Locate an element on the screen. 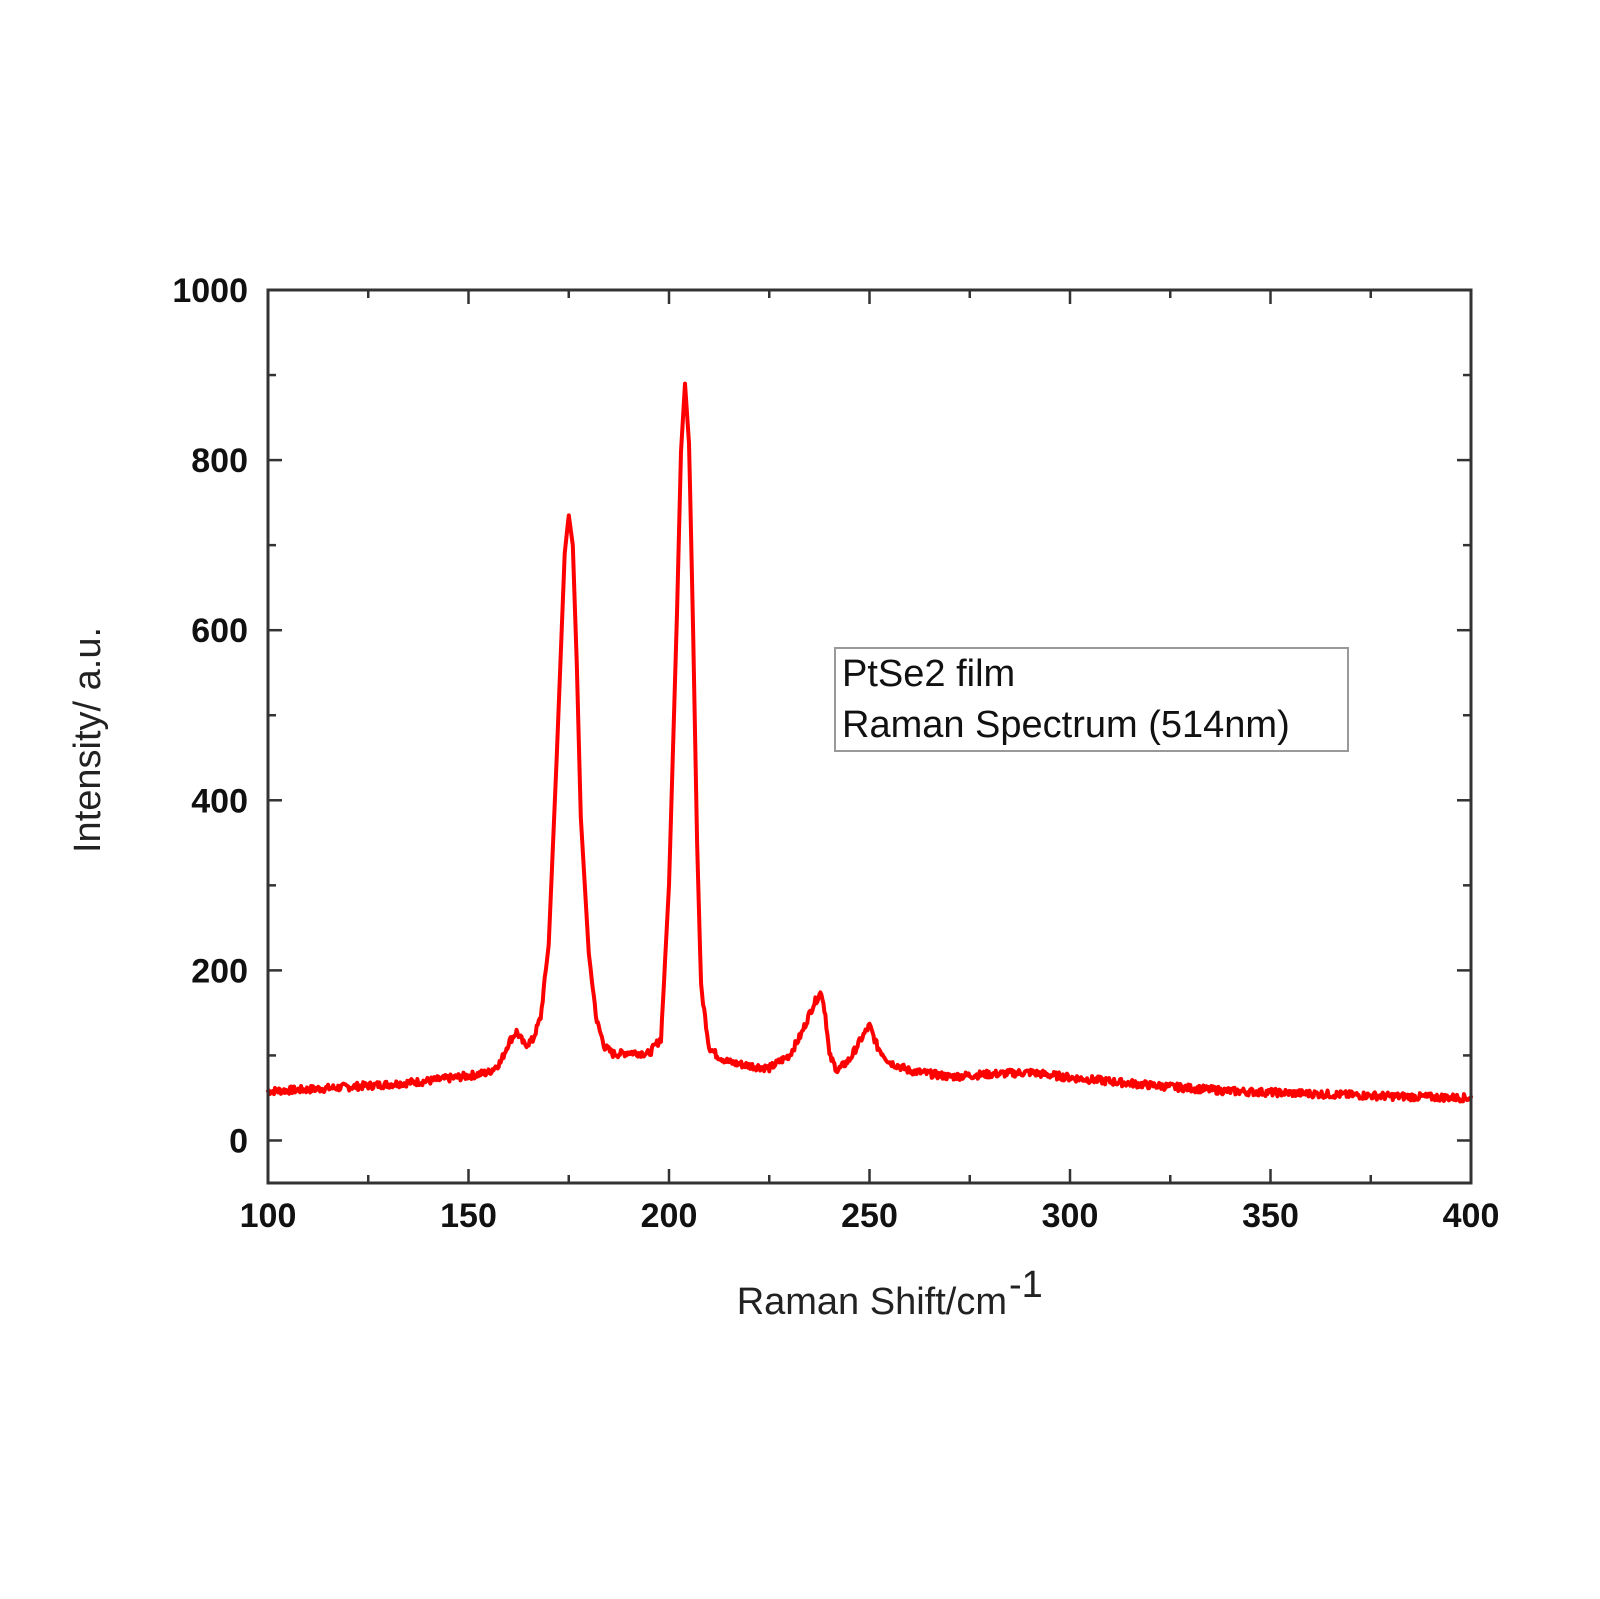 The image size is (1600, 1599). x-tick-label: 350 is located at coordinates (1270, 1216).